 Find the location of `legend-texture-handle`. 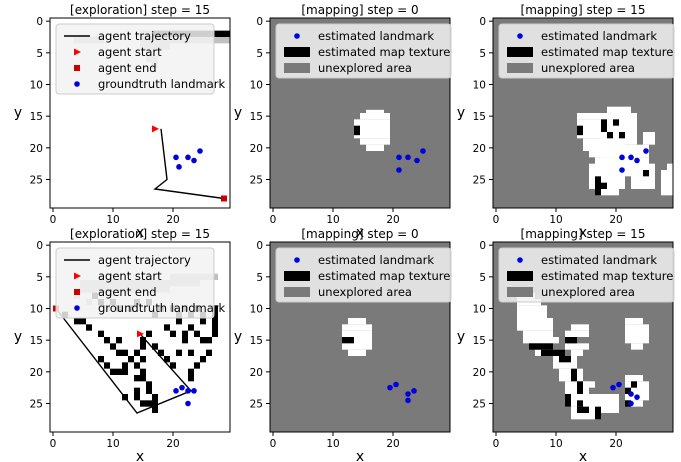

legend-texture-handle is located at coordinates (520, 276).